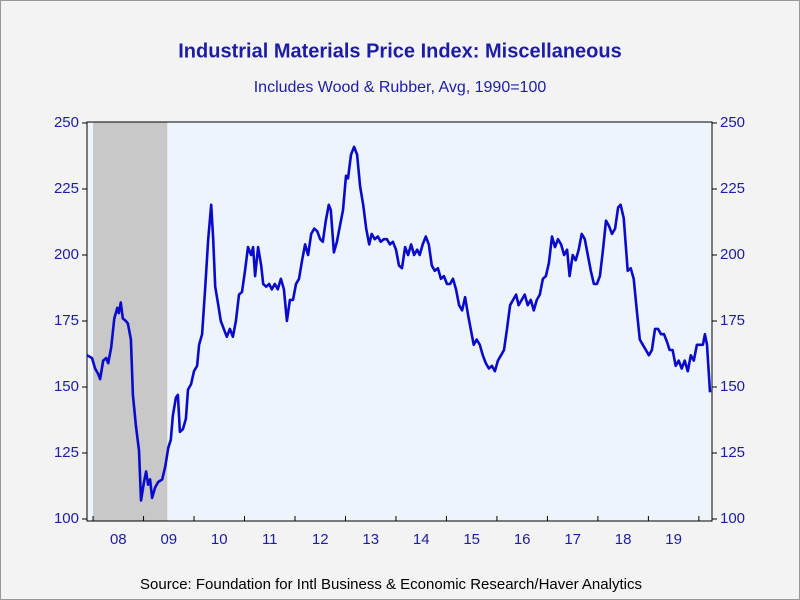 The width and height of the screenshot is (800, 600). I want to click on chart-subtitle: Includes Wood & Rubber, Avg, 1990=100, so click(400, 87).